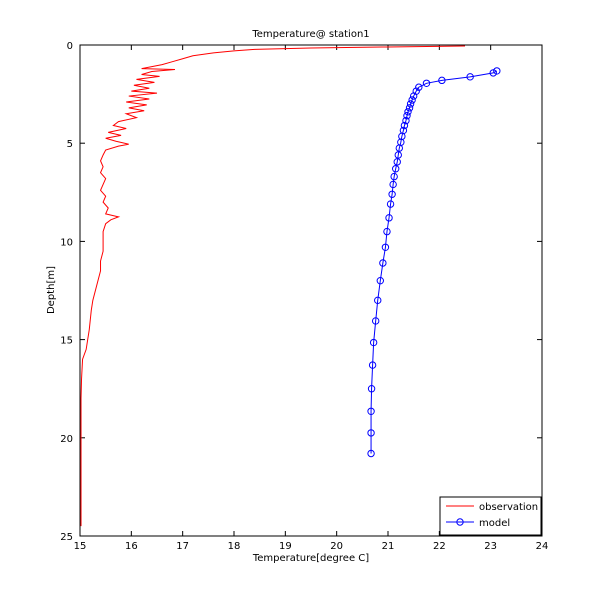 This screenshot has width=600, height=600. I want to click on legend-box, so click(490, 516).